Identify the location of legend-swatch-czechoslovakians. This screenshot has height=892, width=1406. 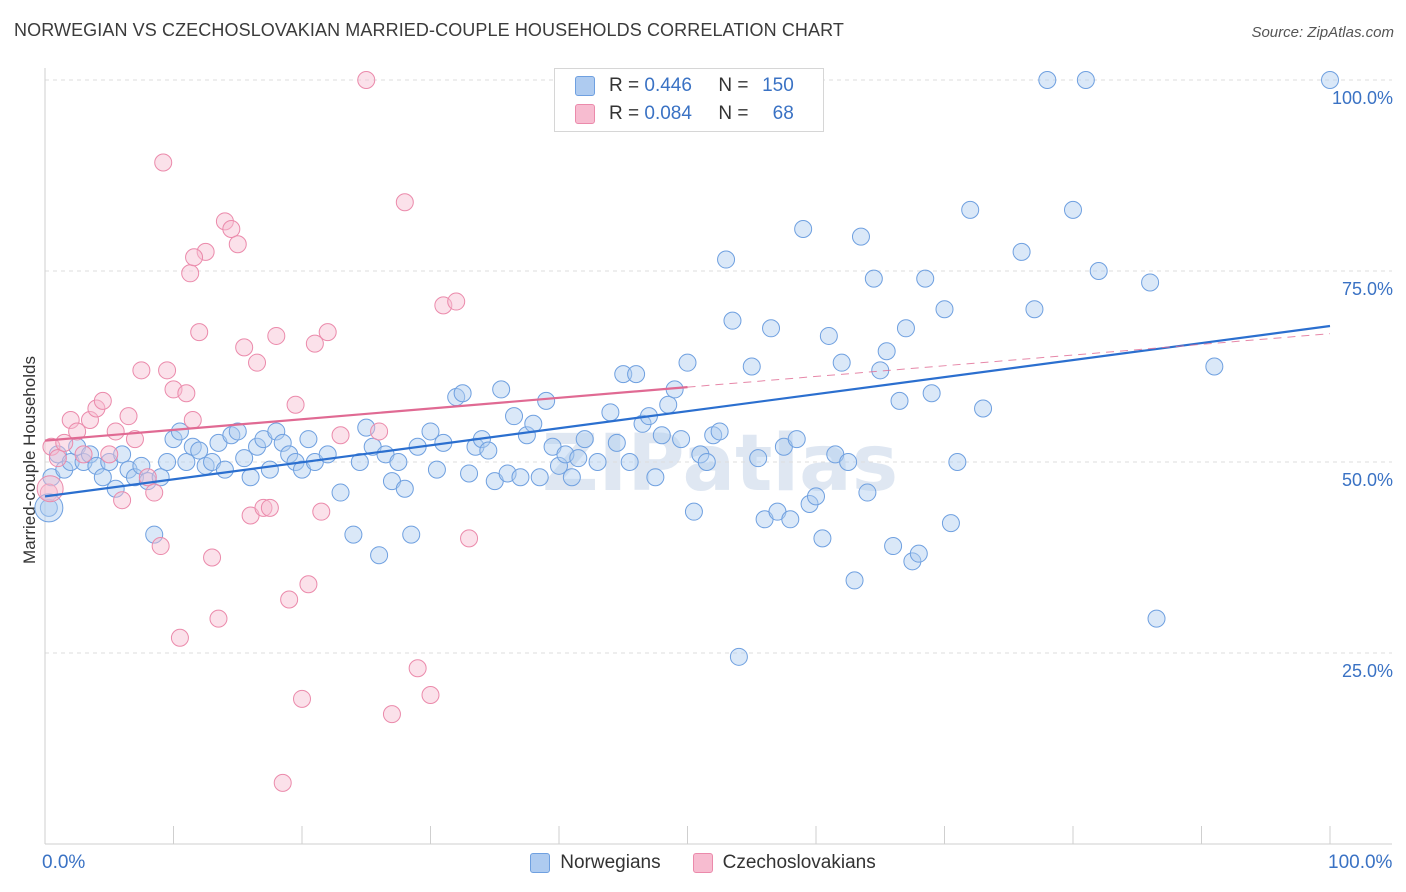
(585, 114).